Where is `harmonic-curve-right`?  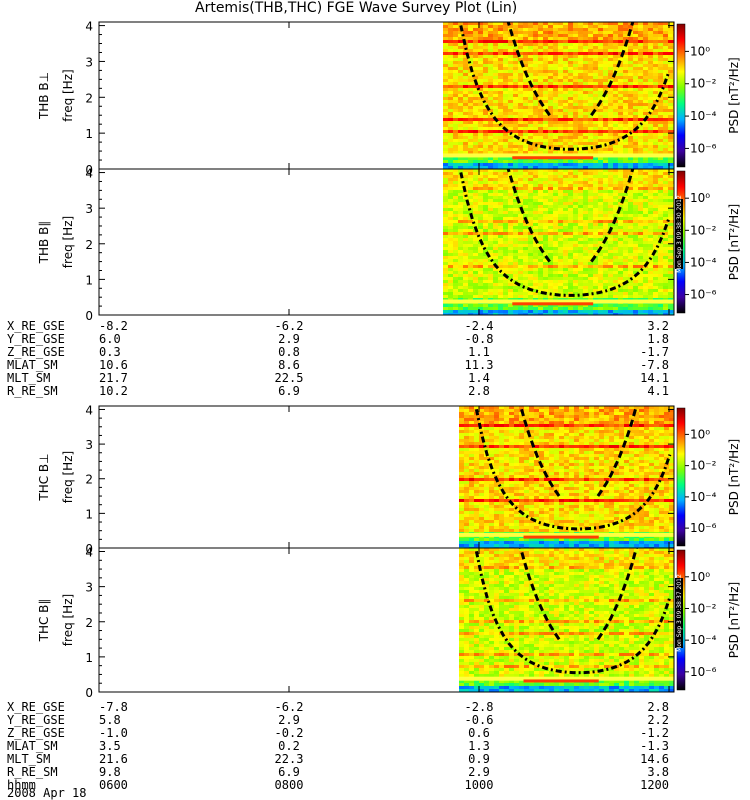
harmonic-curve-right is located at coordinates (612, 216).